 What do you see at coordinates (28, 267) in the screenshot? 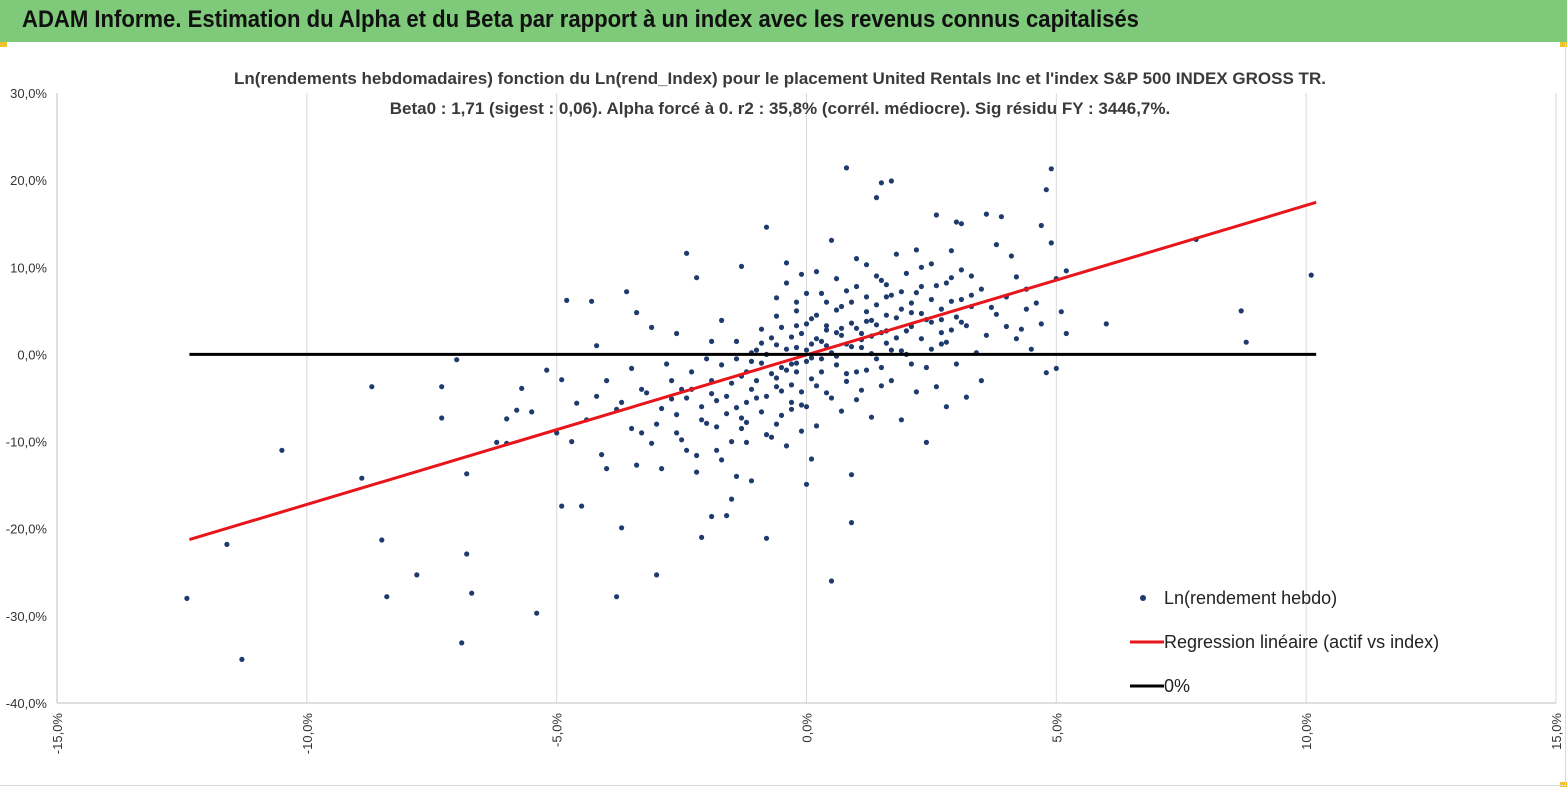
I see `y-tick-label: 10,0%` at bounding box center [28, 267].